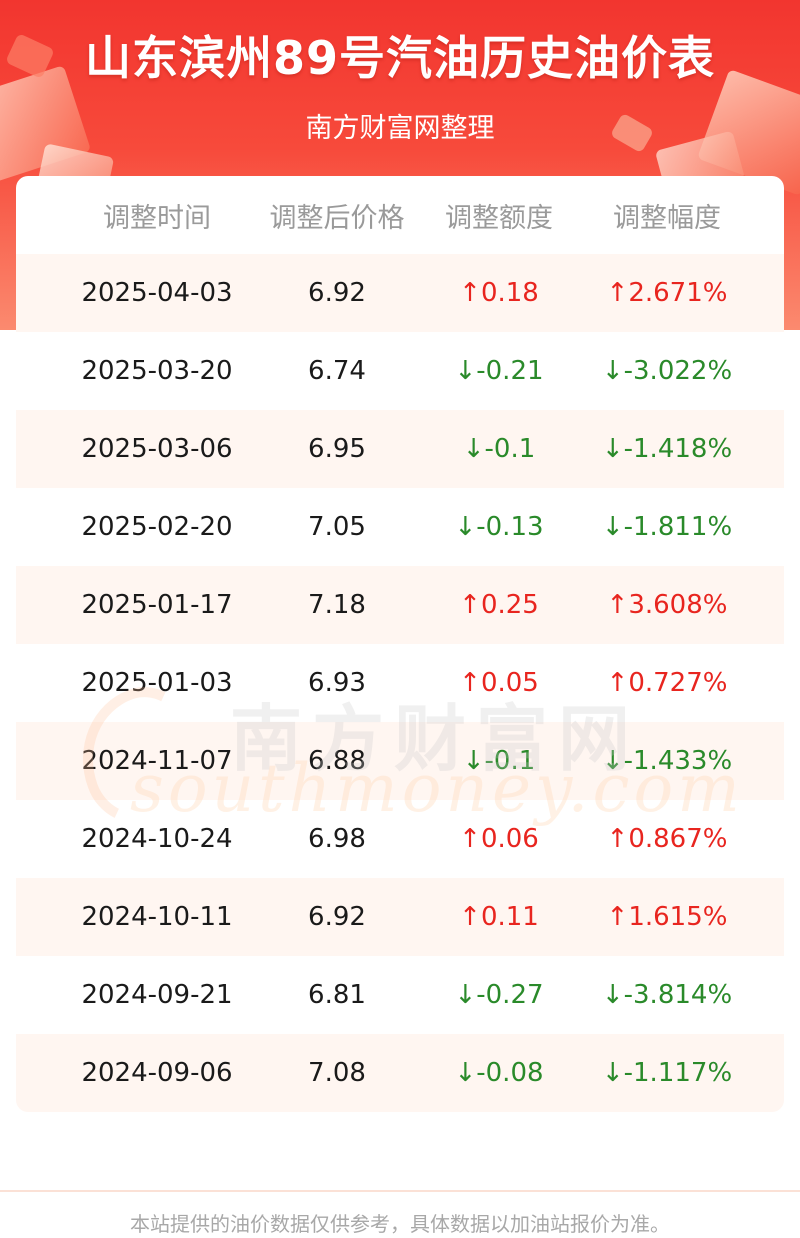  Describe the element at coordinates (400, 371) in the screenshot. I see `table-row: 2025-03-20 6.74 ↓-0.21 ↓-3.022%` at that location.